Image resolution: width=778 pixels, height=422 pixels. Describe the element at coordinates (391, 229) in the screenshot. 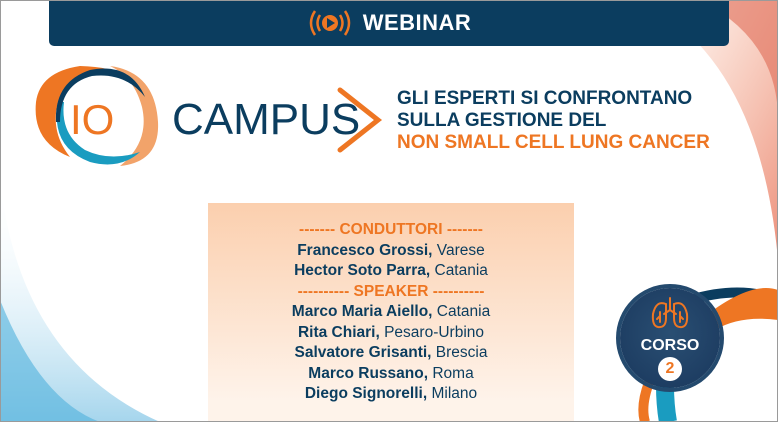

I see `conduttori-heading: ------- CONDUTTORI -------` at that location.